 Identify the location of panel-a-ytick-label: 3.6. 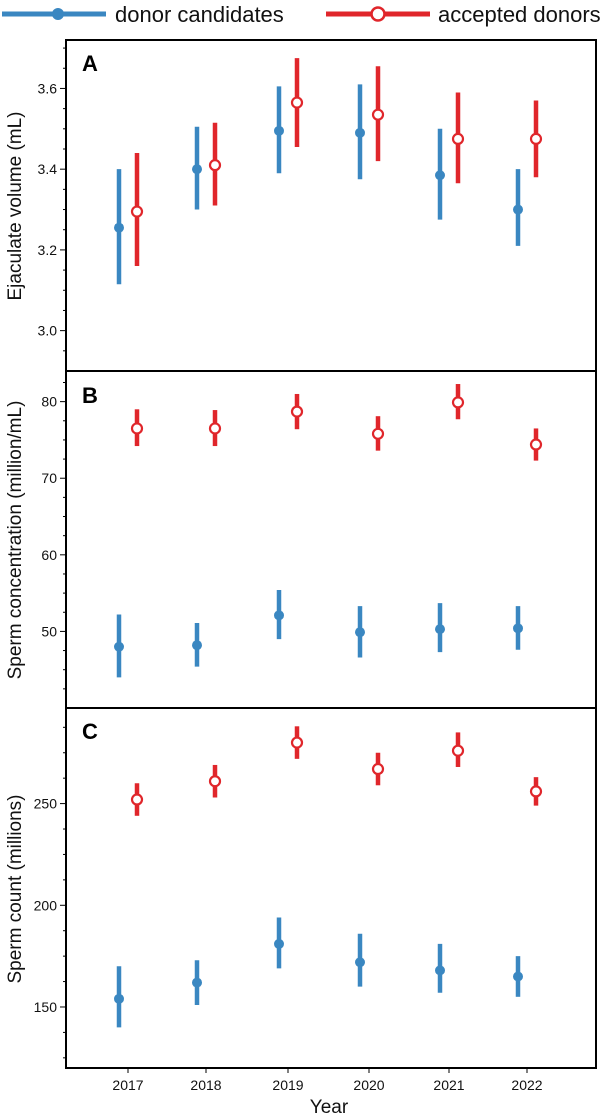
(48, 88).